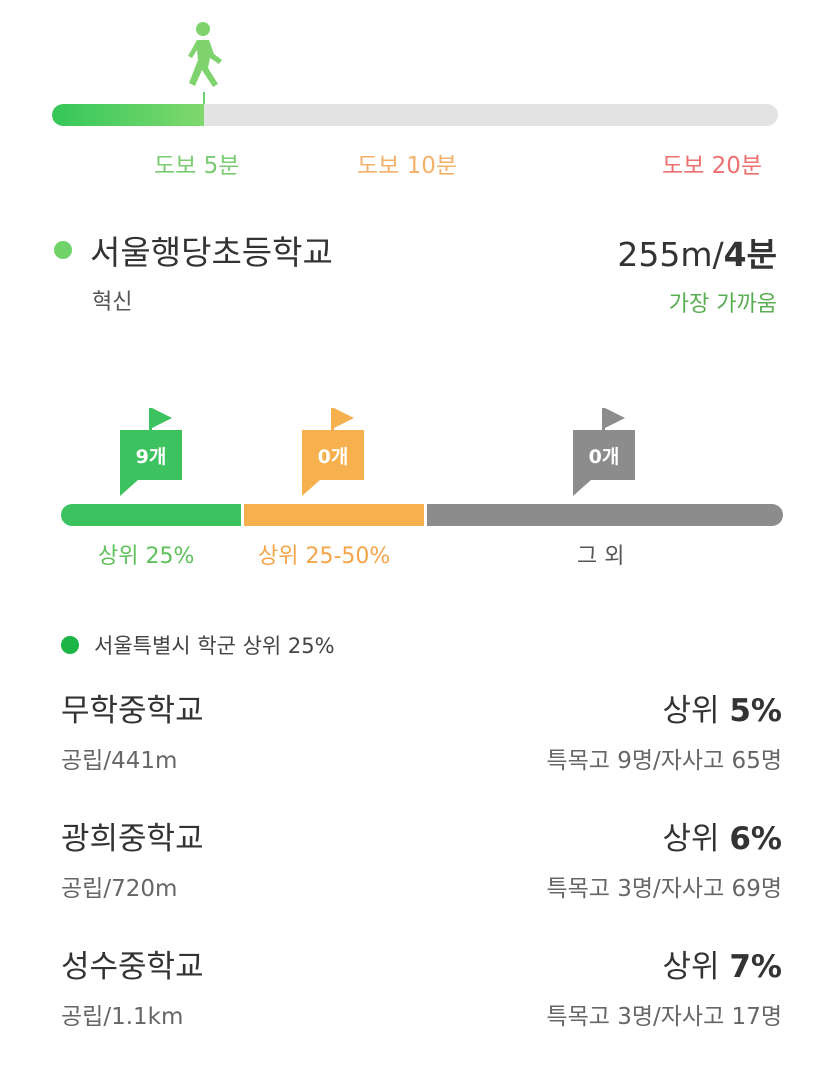  Describe the element at coordinates (413, 270) in the screenshot. I see `nearest-school: 서울행당초등학교 혁신 255m/4분 가장 가까움` at that location.